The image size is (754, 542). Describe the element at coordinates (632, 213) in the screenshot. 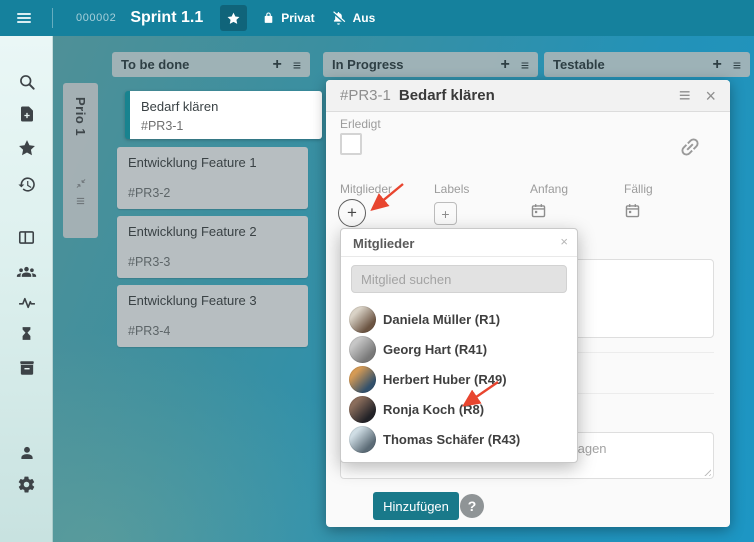

I see `due-date-calendar-icon` at that location.